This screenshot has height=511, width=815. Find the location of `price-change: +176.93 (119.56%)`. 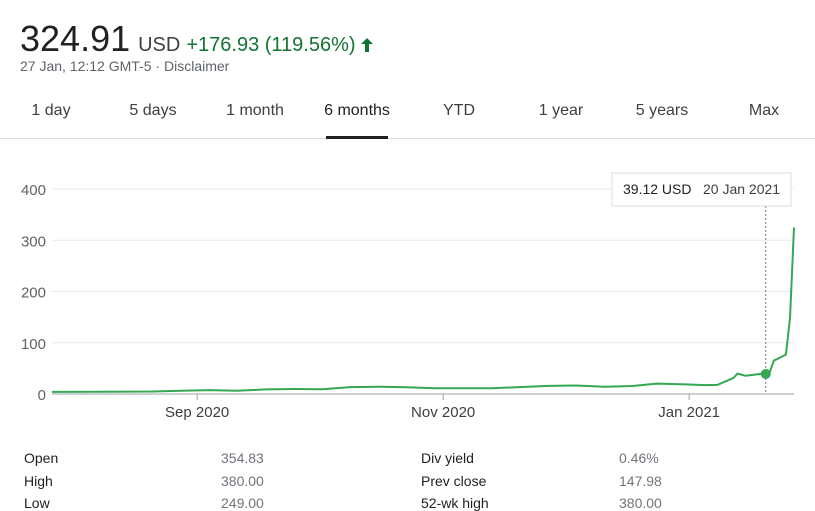

price-change: +176.93 (119.56%) is located at coordinates (271, 45).